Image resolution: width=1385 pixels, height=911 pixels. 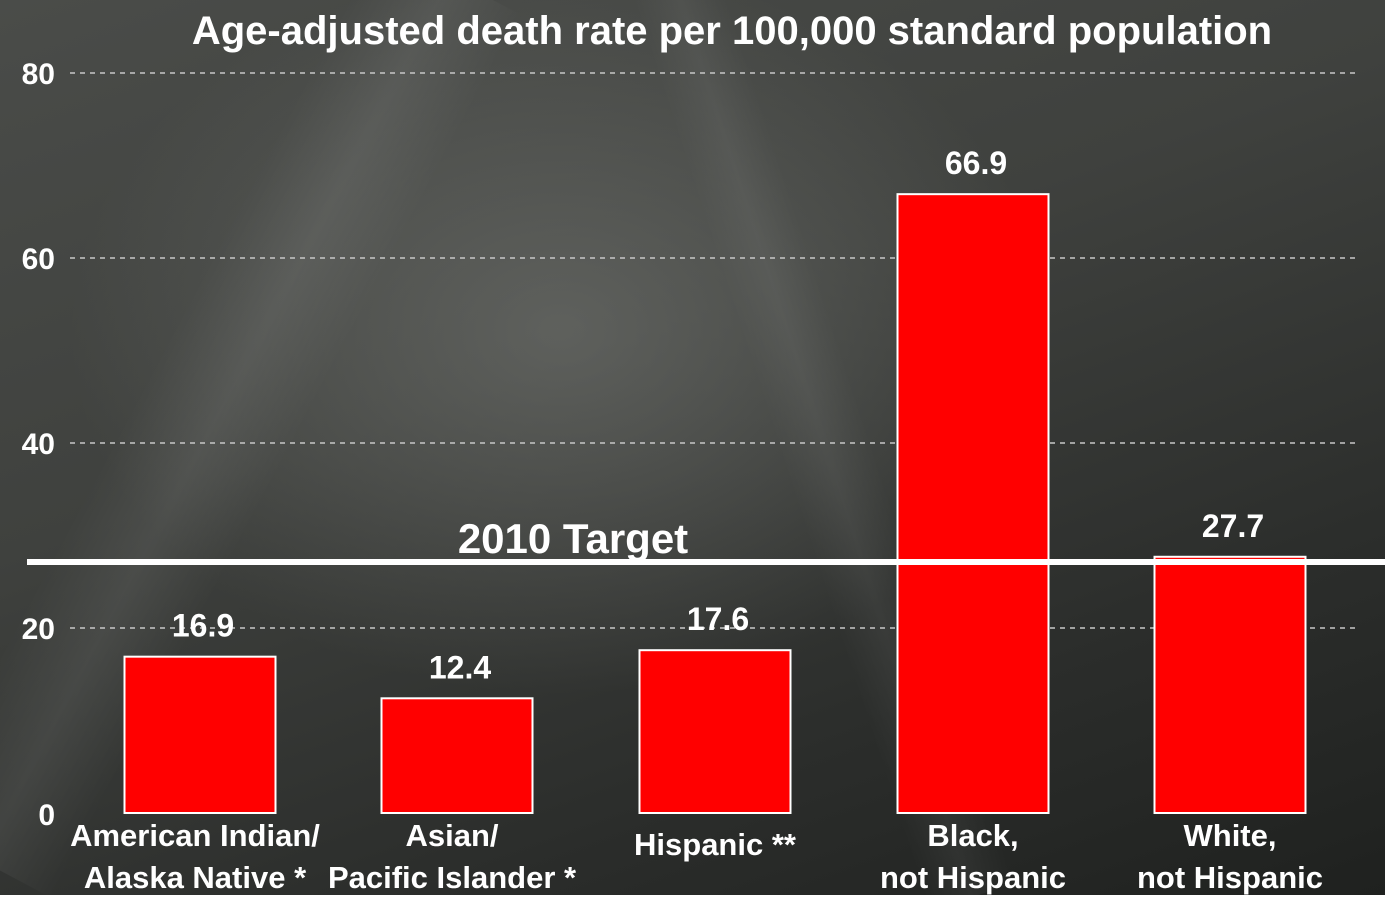 What do you see at coordinates (38, 259) in the screenshot?
I see `y-tick-label-60: 60` at bounding box center [38, 259].